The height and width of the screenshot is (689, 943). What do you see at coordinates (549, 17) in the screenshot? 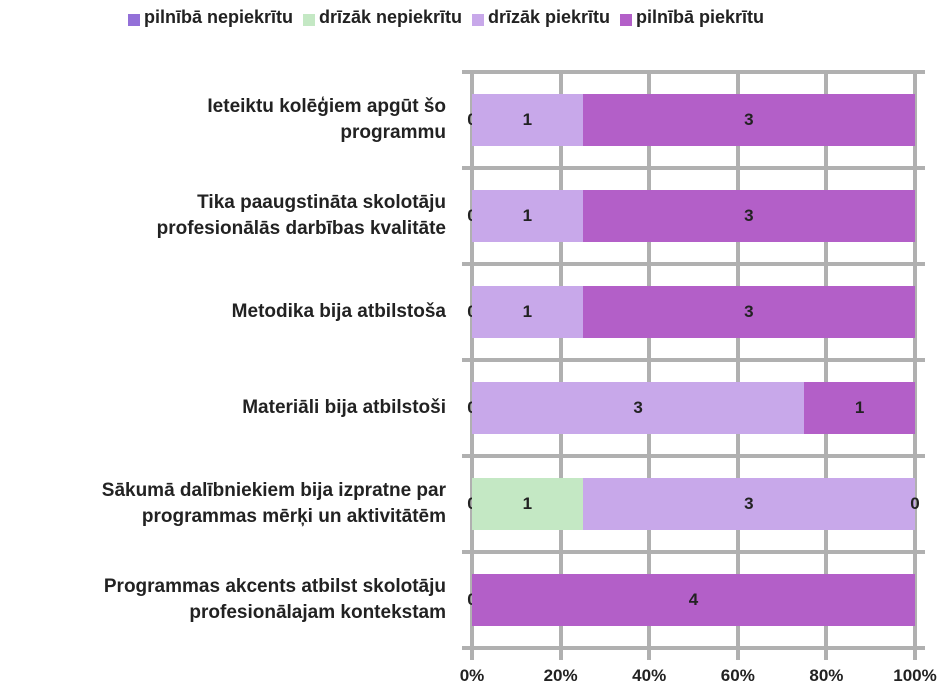
I see `legend-label: drīzāk piekrītu` at bounding box center [549, 17].